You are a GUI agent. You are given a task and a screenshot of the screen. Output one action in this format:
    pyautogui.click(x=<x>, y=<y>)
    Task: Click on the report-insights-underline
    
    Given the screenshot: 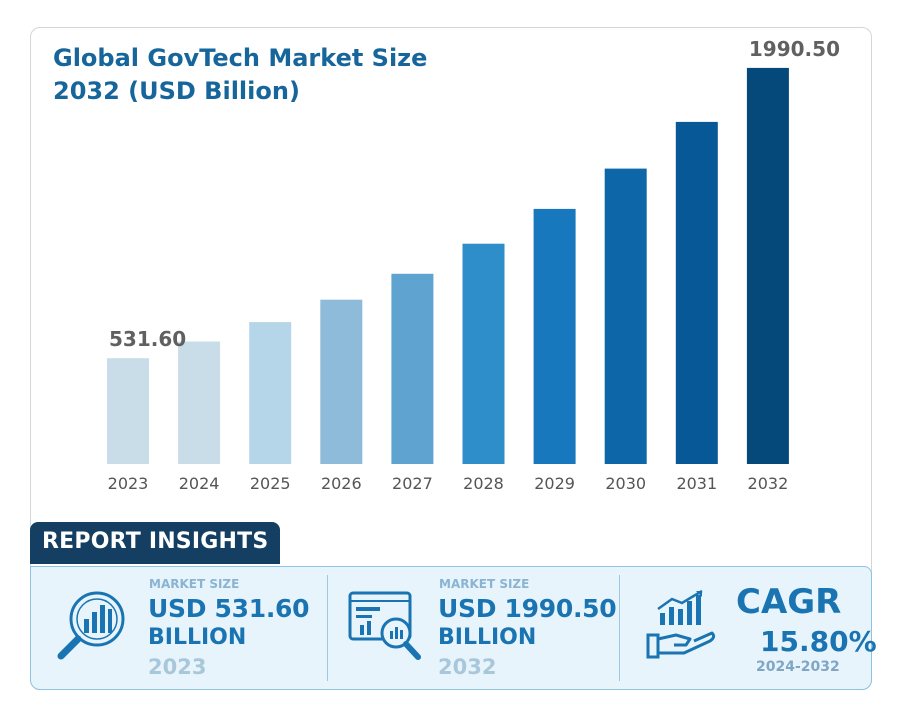 What is the action you would take?
    pyautogui.click(x=155, y=562)
    